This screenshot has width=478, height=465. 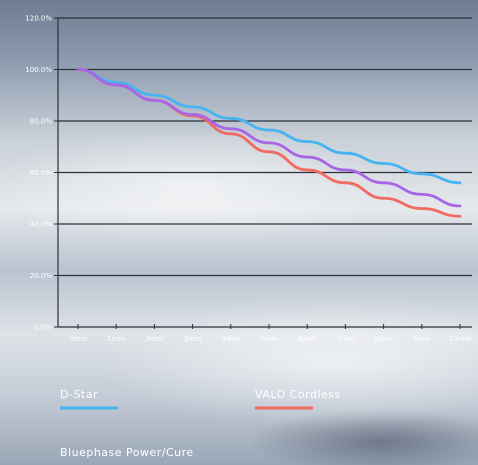 What do you see at coordinates (231, 339) in the screenshot?
I see `x-tick-label-4: 4mm` at bounding box center [231, 339].